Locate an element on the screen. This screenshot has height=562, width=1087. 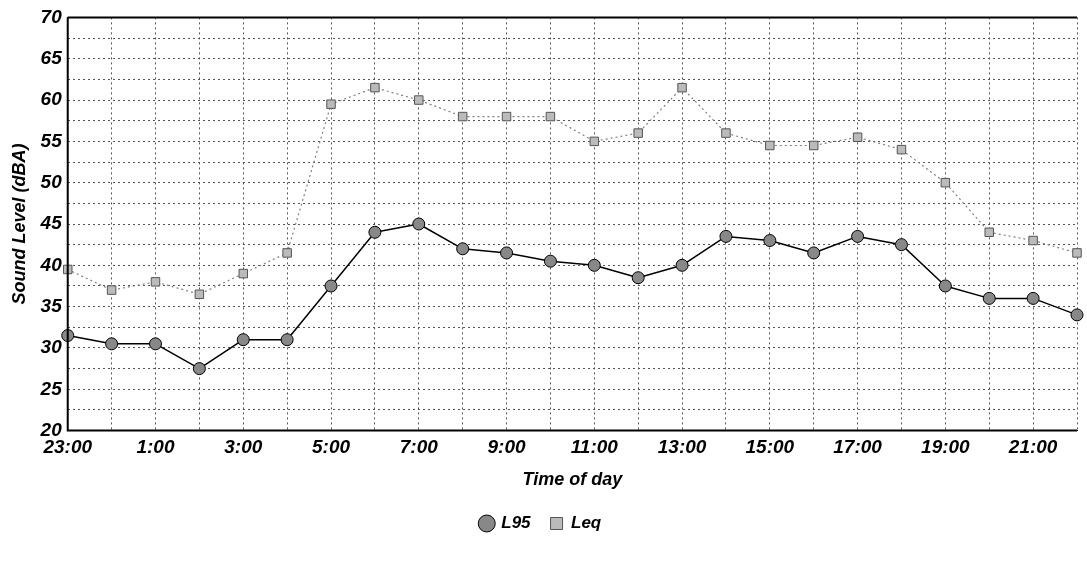
x-tick-label: 19:00 is located at coordinates (946, 447).